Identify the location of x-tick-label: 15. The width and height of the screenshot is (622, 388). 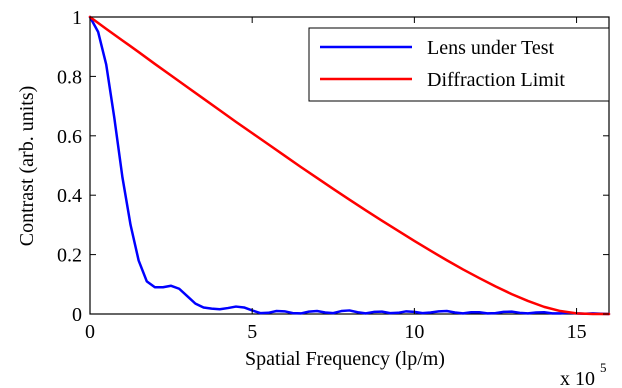
(577, 332).